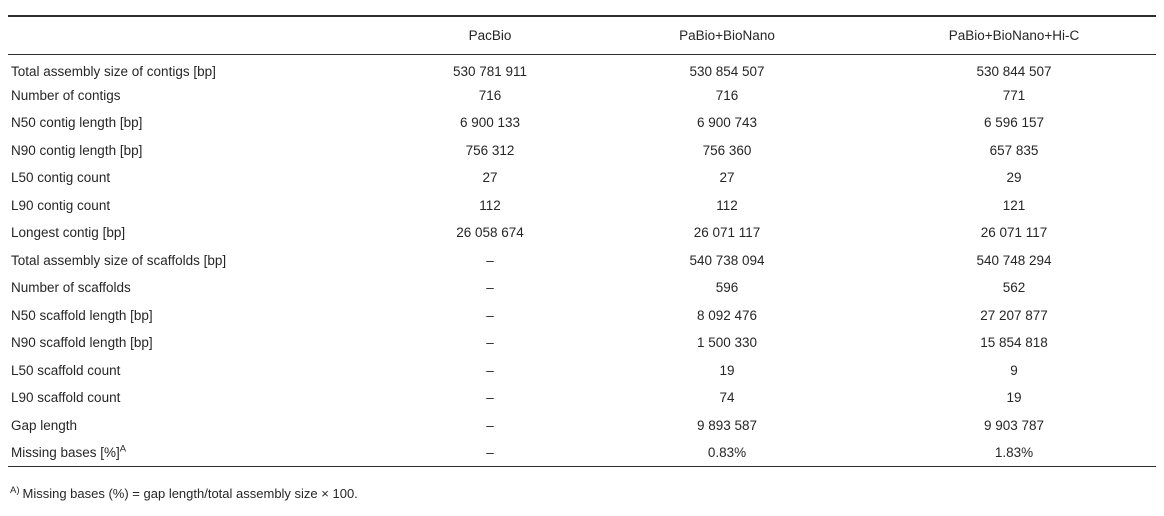  I want to click on row-label: L50 contig count, so click(61, 178).